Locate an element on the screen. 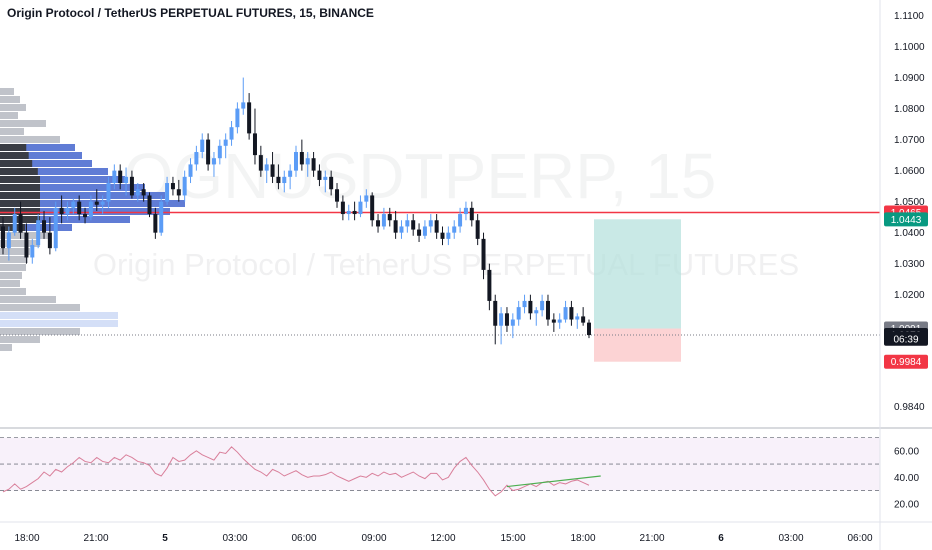 This screenshot has width=932, height=550. time-tick-label: 21:00 is located at coordinates (651, 538).